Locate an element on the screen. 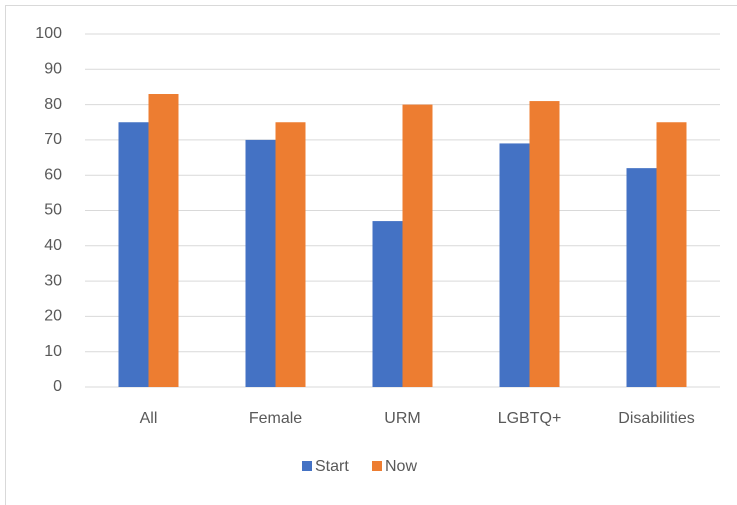 Image resolution: width=737 pixels, height=505 pixels. y-tick-label: 20 is located at coordinates (53, 316).